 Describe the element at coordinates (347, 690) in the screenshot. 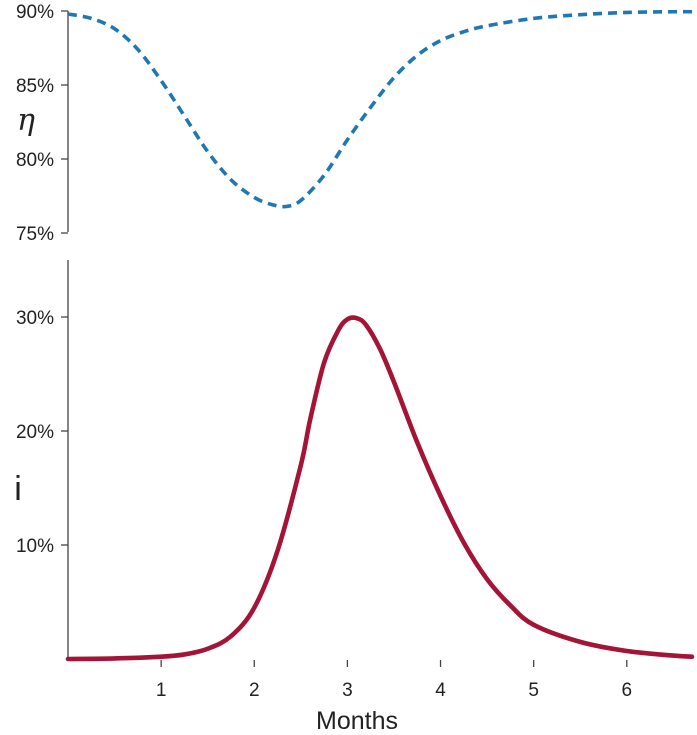

I see `x-tick-label: 3` at that location.